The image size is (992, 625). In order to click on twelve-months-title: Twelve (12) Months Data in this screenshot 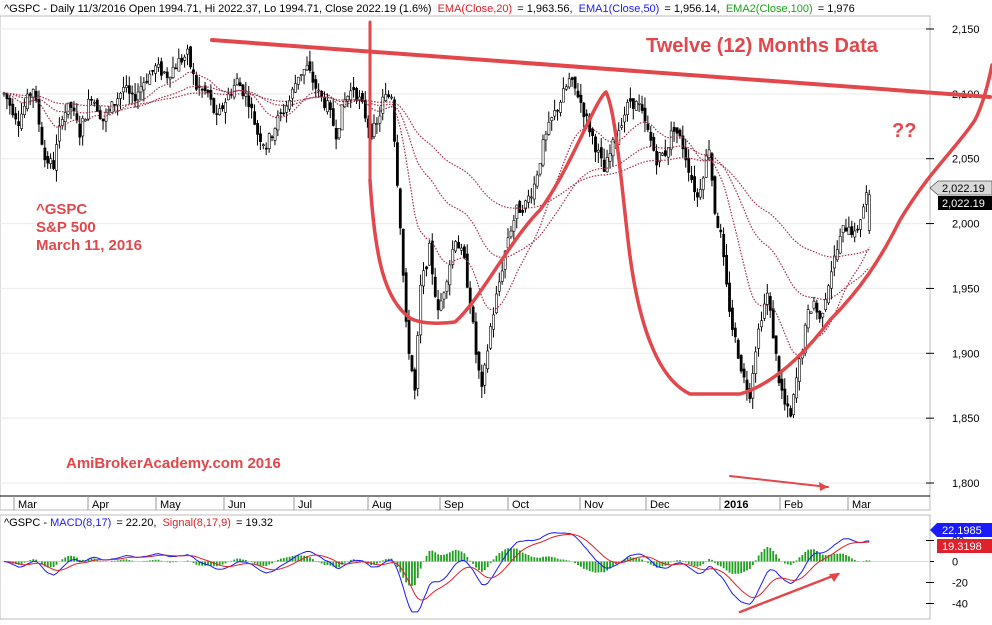, I will do `click(762, 46)`.